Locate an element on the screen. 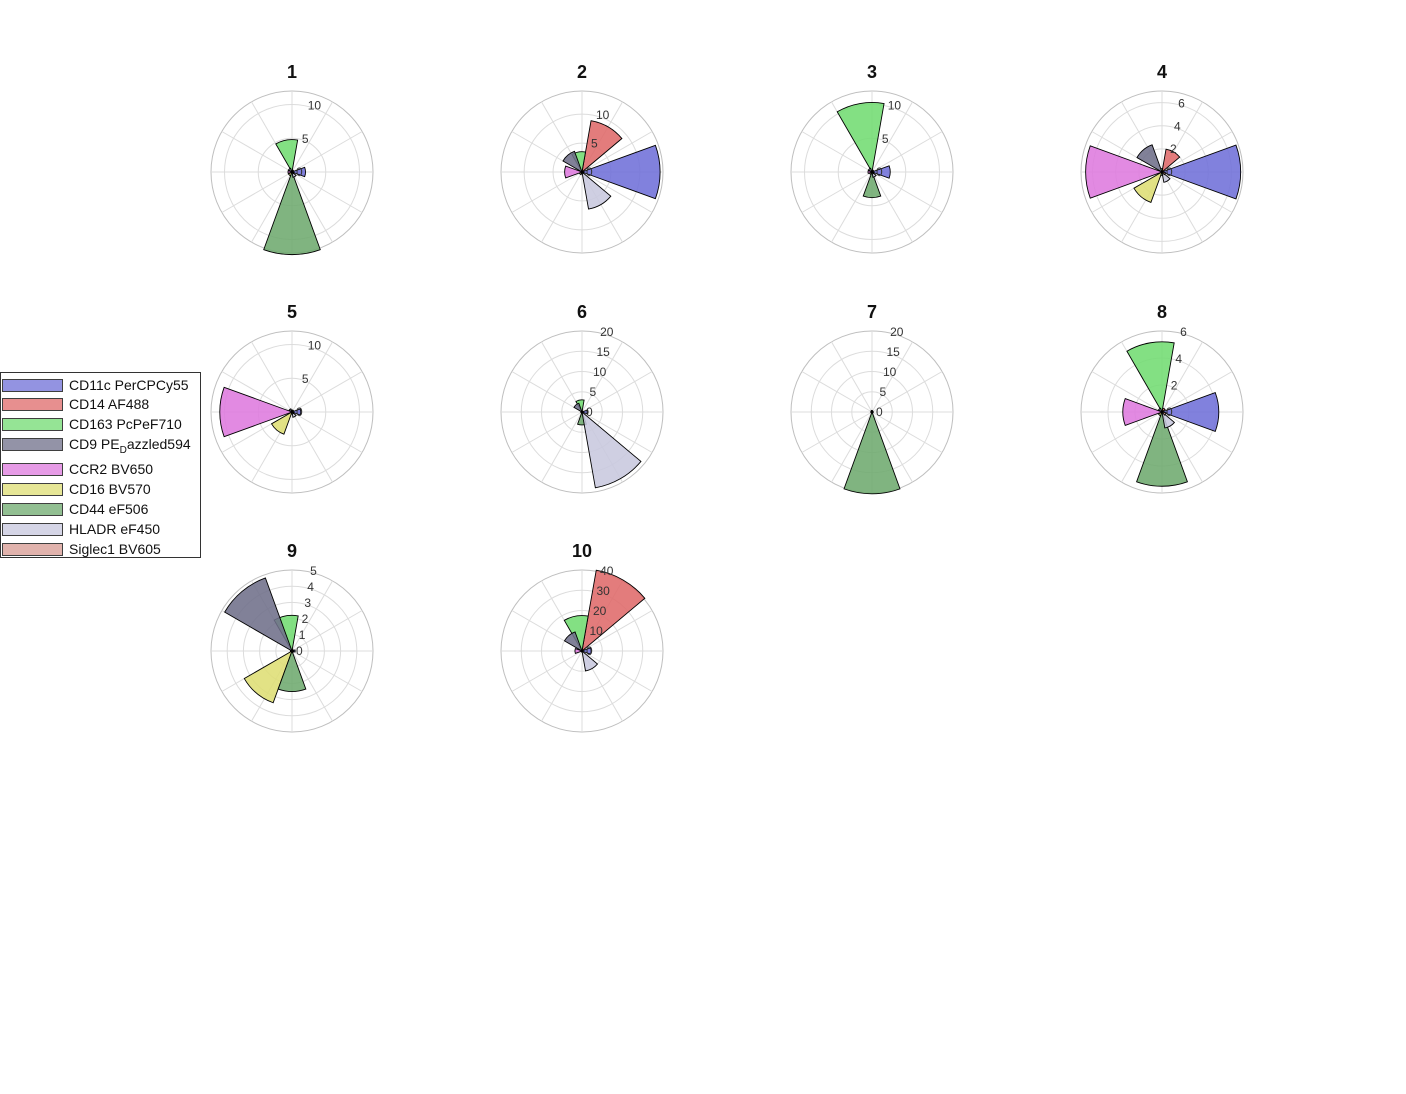 Image resolution: width=1406 pixels, height=1094 pixels. legend-label: CD9 PEDazzled594 is located at coordinates (130, 446).